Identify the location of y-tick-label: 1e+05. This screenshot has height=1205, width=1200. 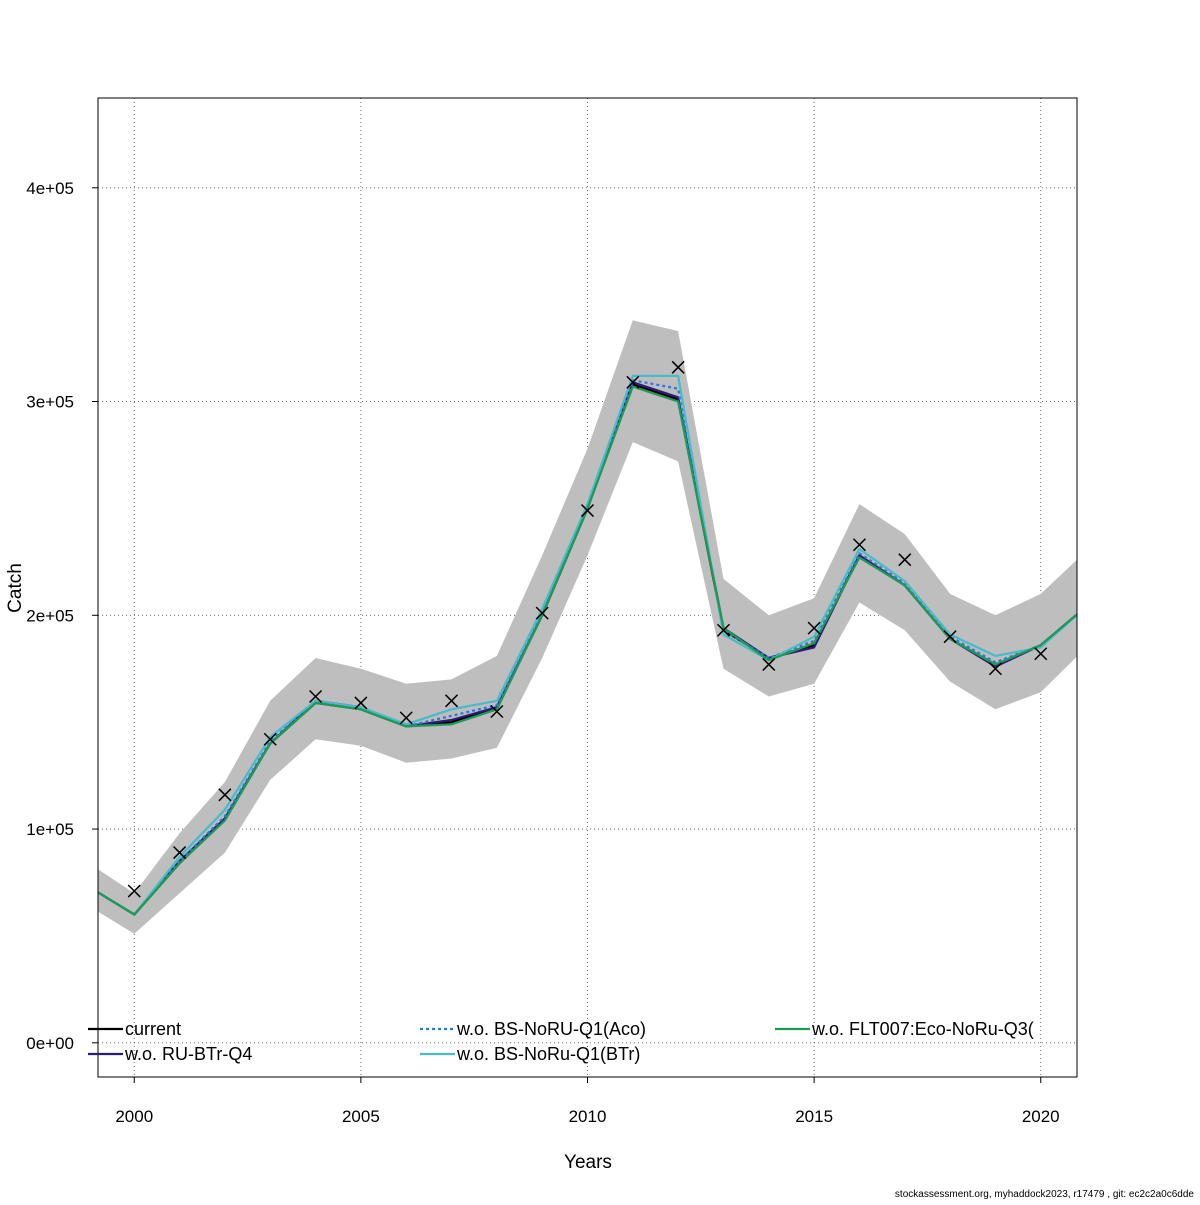
(50, 829).